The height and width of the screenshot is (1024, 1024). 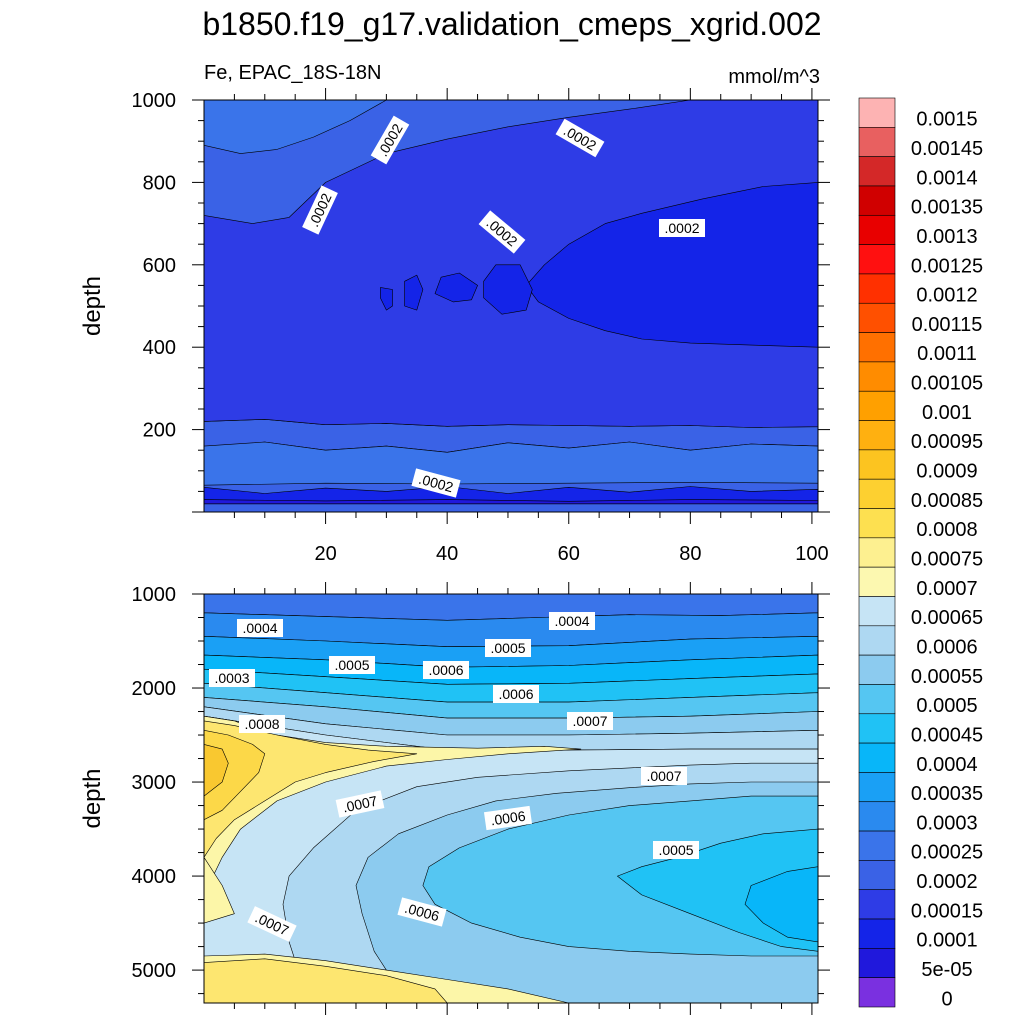 I want to click on colorbar-label: 0.0005, so click(x=946, y=706).